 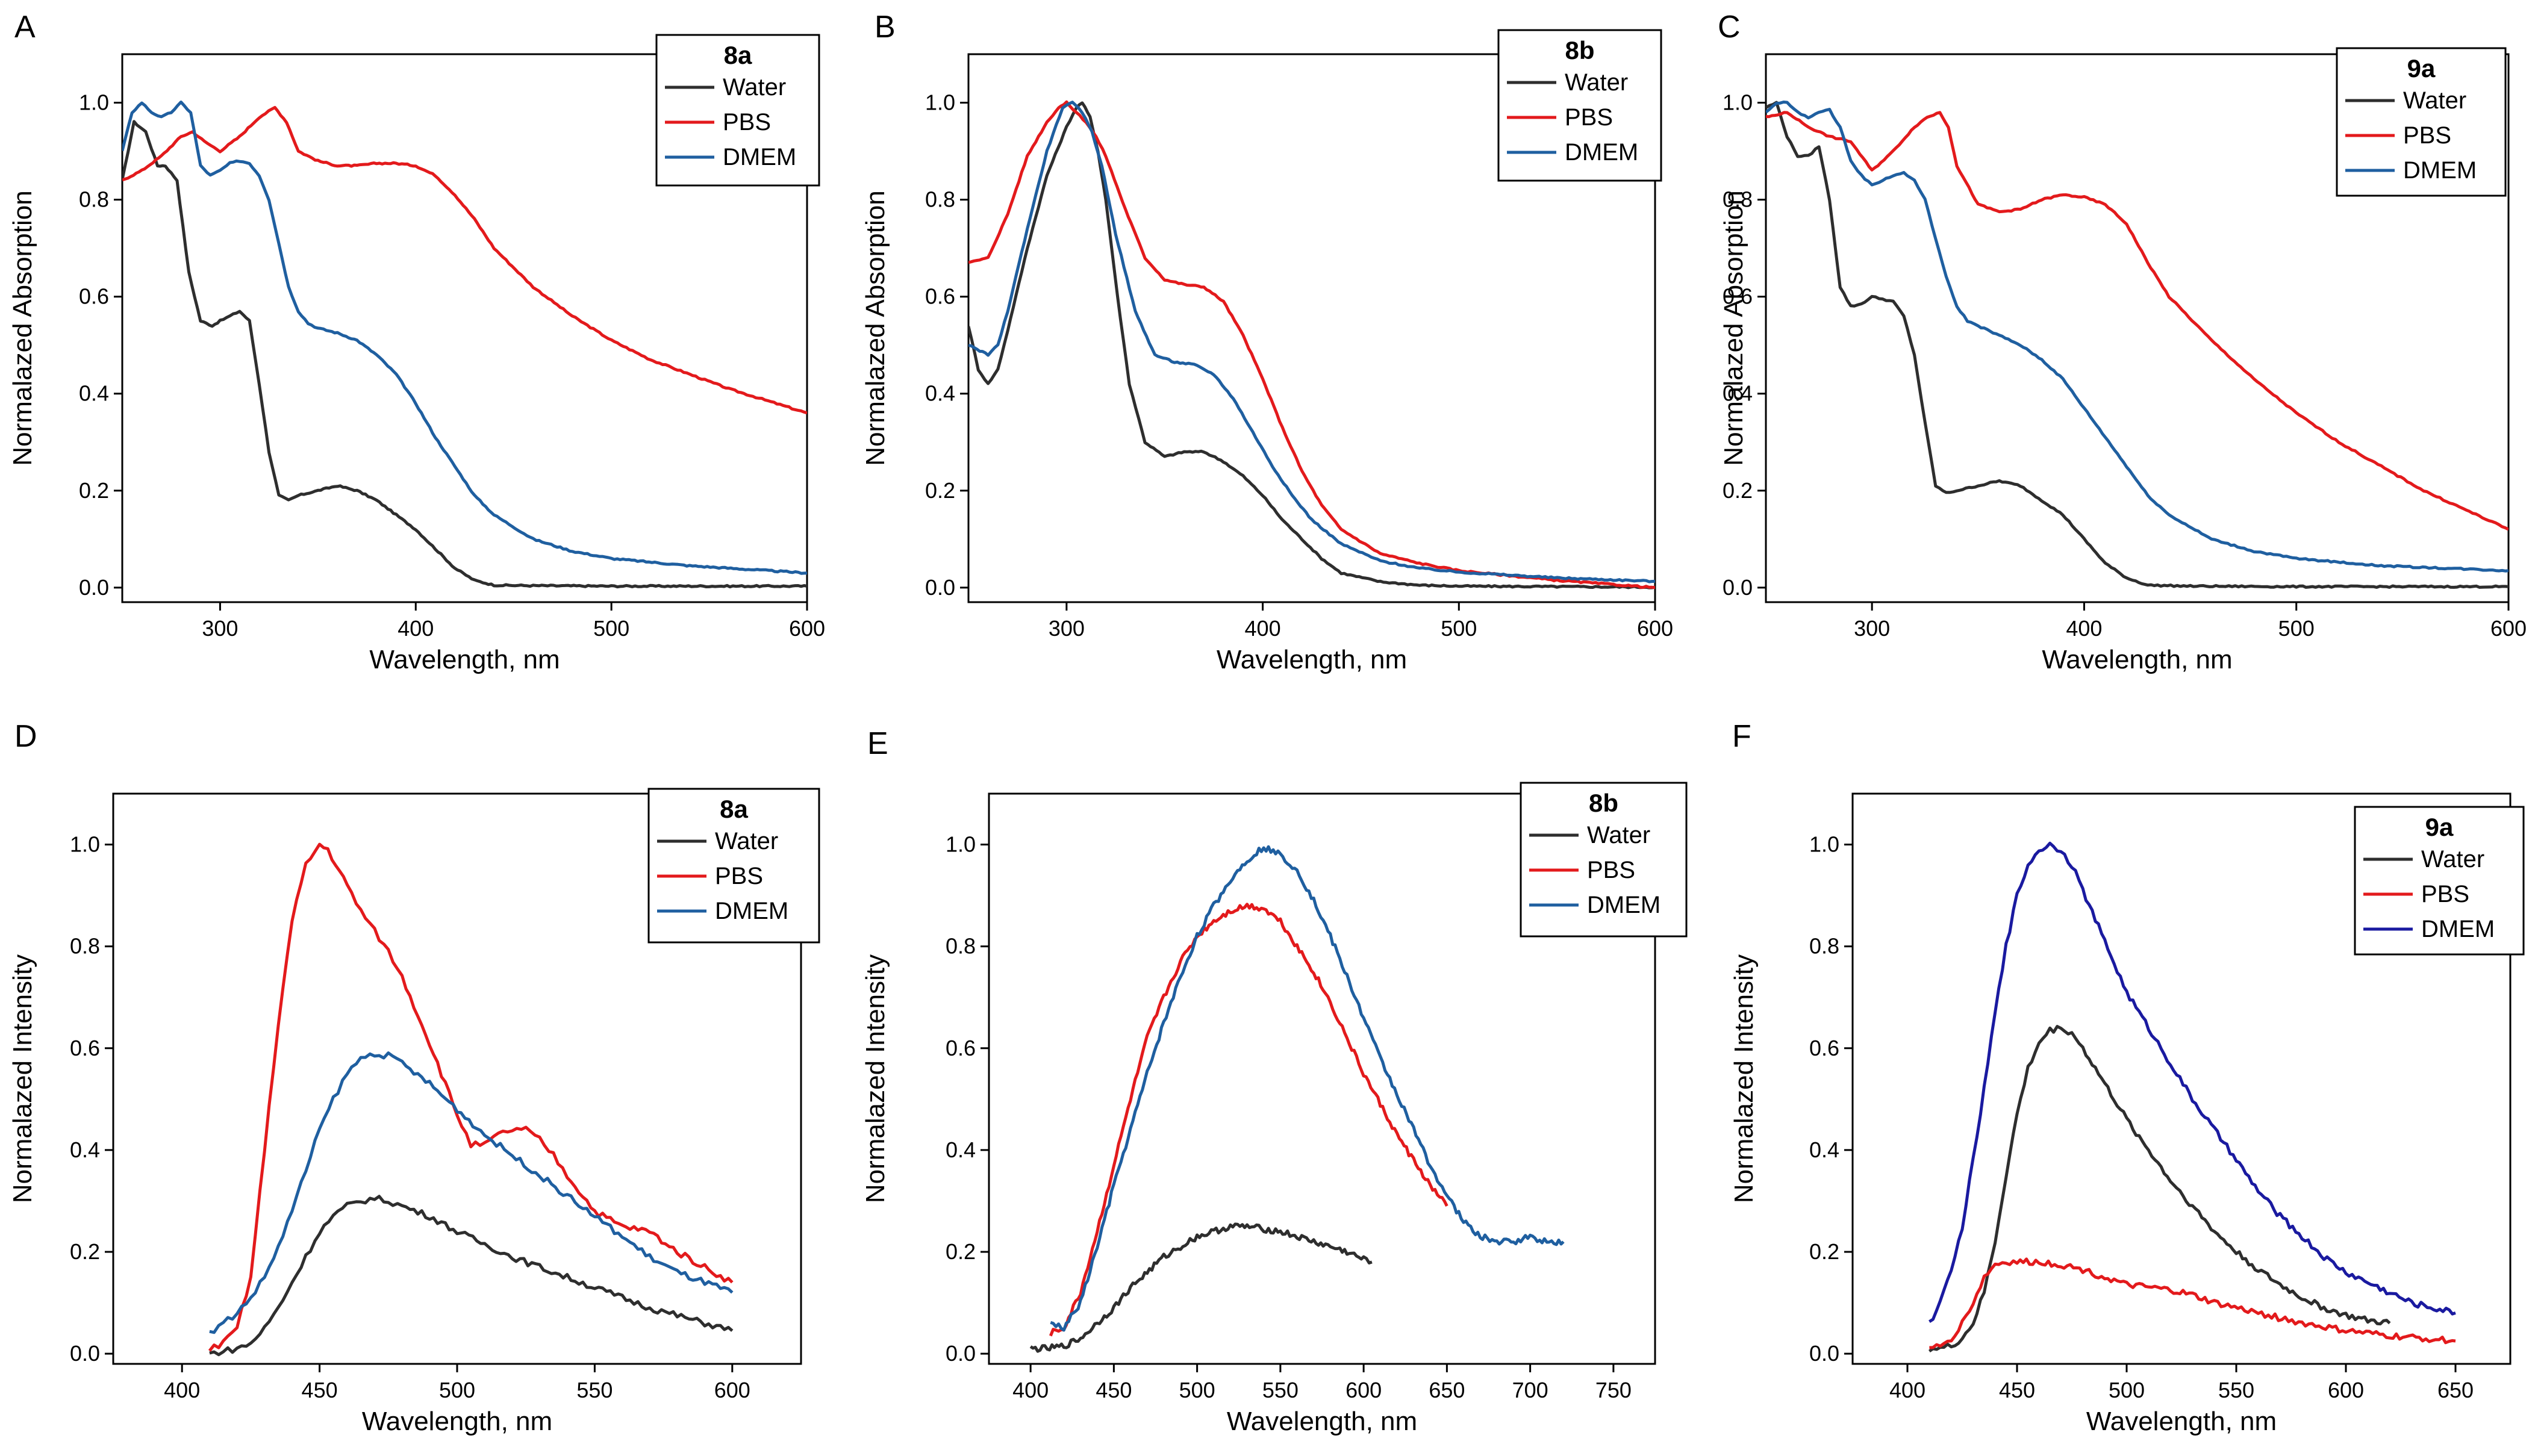 I want to click on panel-letter: B, so click(x=885, y=28).